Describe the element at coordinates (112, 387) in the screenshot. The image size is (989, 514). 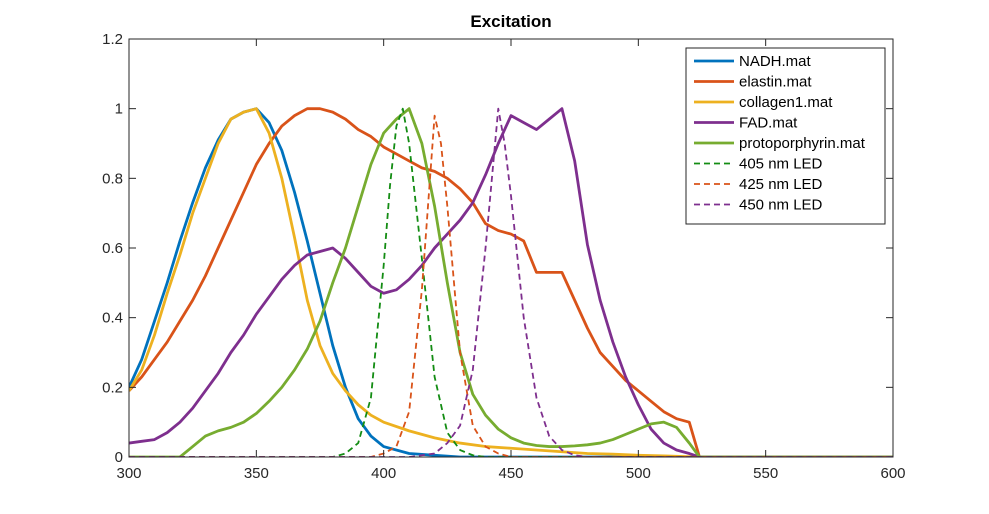
I see `y-tick-label: 0.2` at that location.